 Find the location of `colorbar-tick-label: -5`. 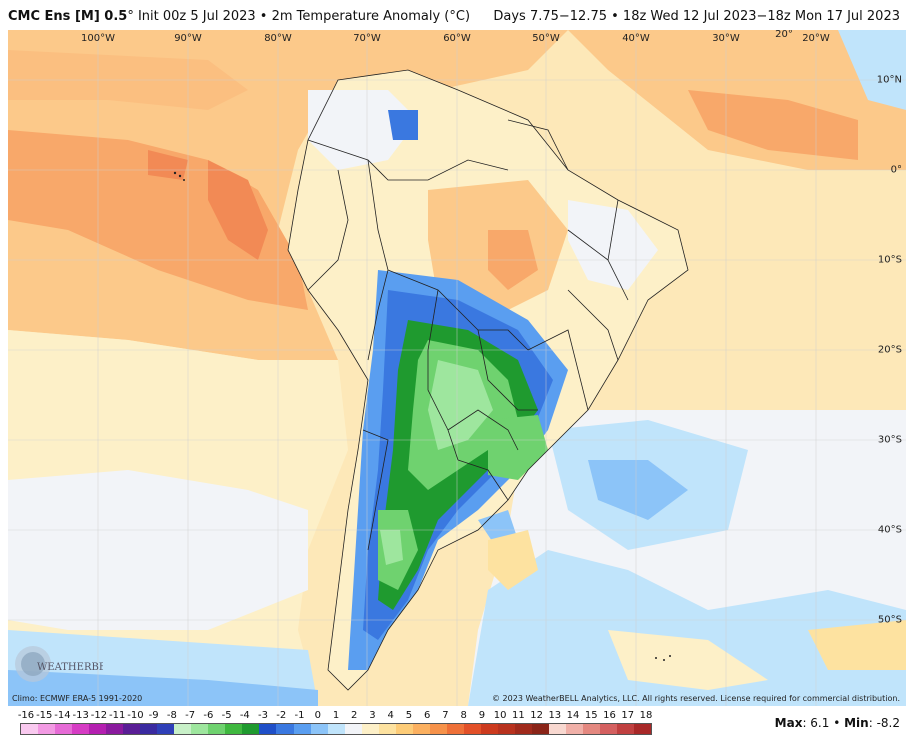

colorbar-tick-label: -5 is located at coordinates (226, 715).